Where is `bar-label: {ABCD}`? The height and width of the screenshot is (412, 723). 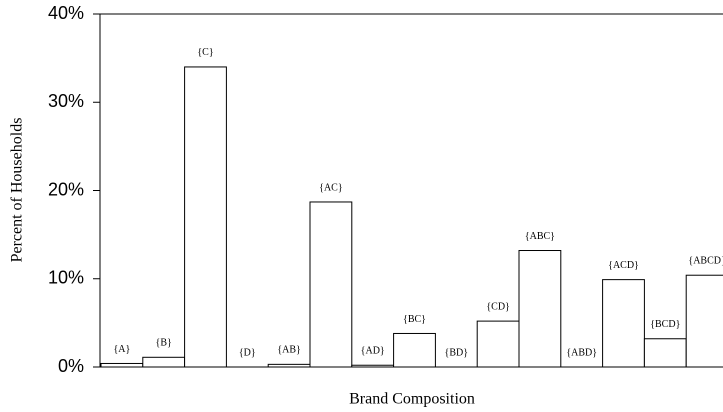 bar-label: {ABCD} is located at coordinates (705, 261).